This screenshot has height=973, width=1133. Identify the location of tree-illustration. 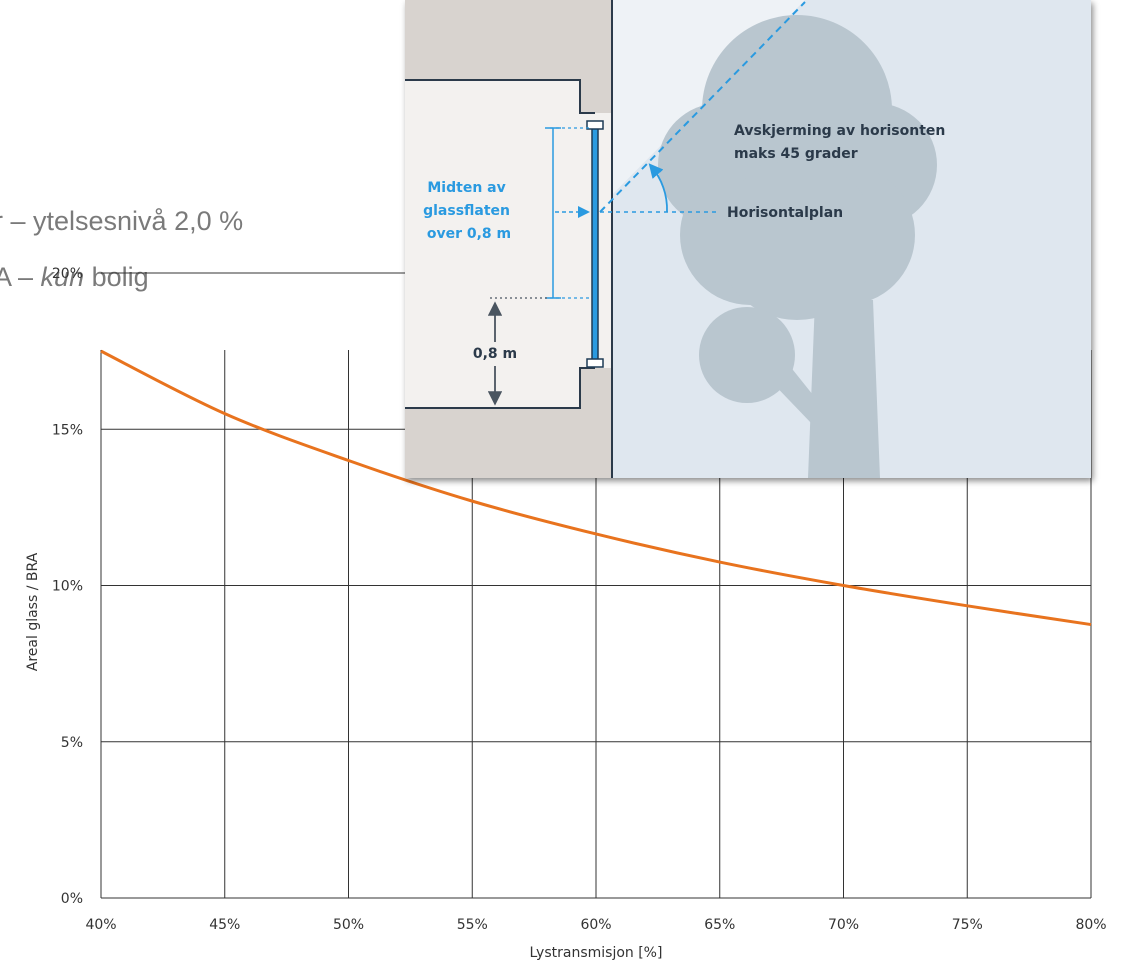
(797, 246).